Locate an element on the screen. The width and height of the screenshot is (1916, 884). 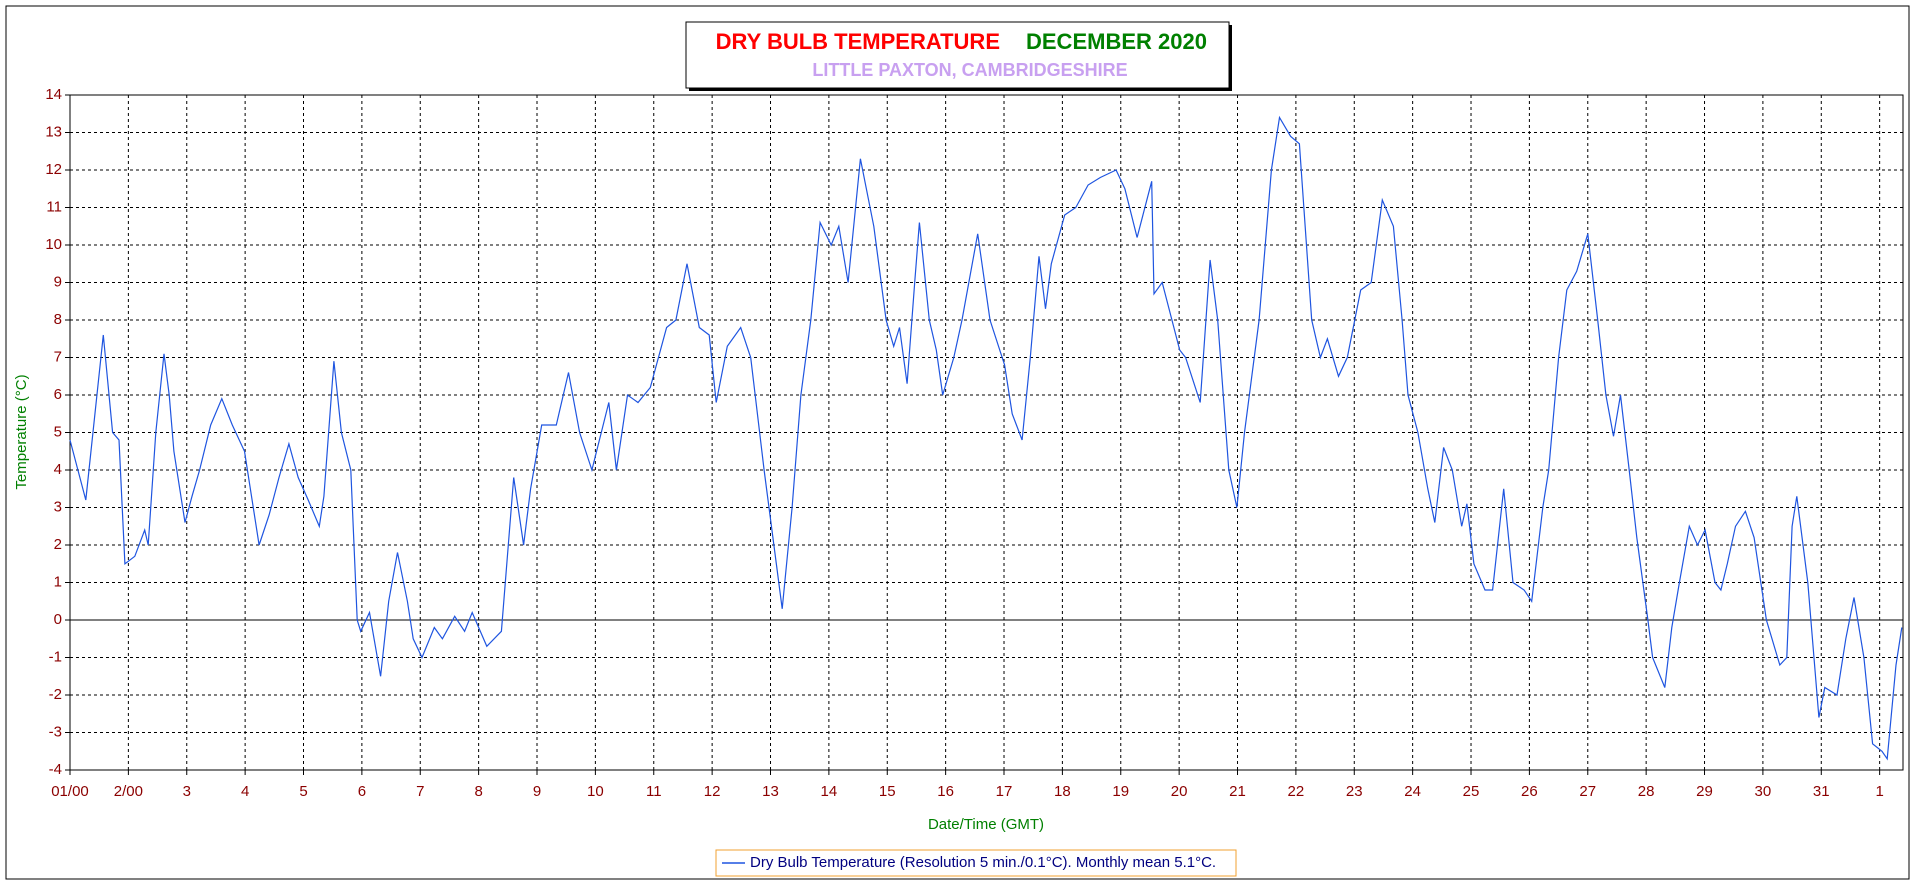
x-tick-label: 6 is located at coordinates (362, 791).